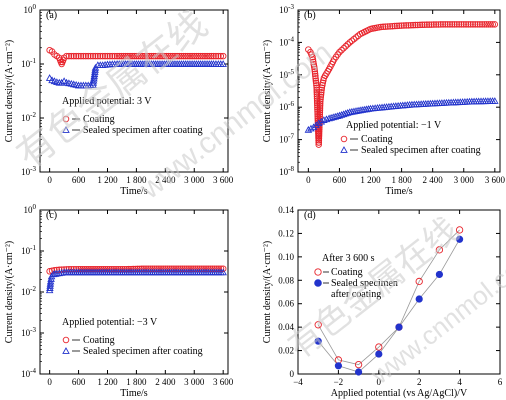 The image size is (506, 400). What do you see at coordinates (286, 171) in the screenshot?
I see `y-tick-label: 10⁻⁸` at bounding box center [286, 171].